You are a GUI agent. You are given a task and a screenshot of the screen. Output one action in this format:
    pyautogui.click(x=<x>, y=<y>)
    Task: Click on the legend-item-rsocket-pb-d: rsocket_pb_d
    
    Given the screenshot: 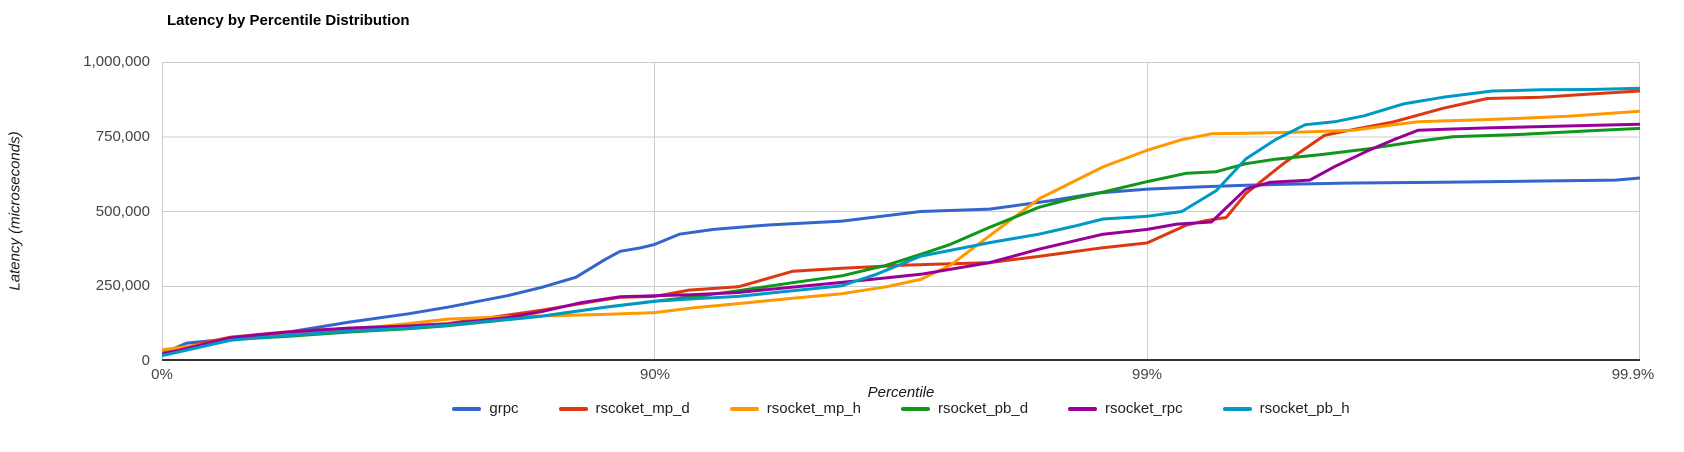 What is the action you would take?
    pyautogui.click(x=964, y=408)
    